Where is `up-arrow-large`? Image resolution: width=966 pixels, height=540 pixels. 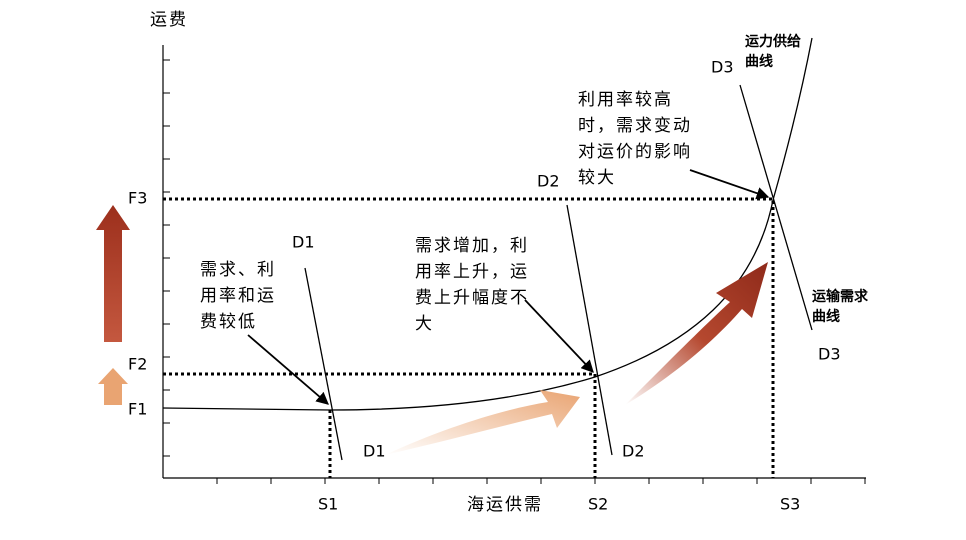
up-arrow-large is located at coordinates (113, 273).